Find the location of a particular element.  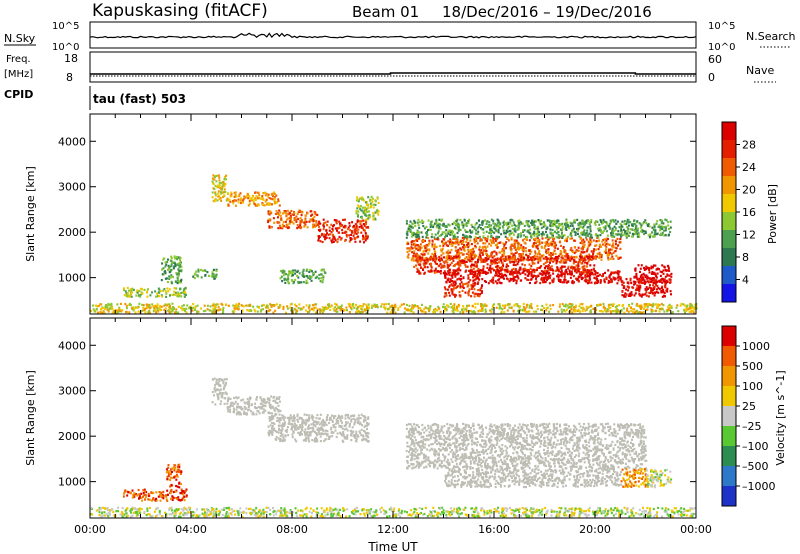

colorbar-swatch is located at coordinates (729, 293).